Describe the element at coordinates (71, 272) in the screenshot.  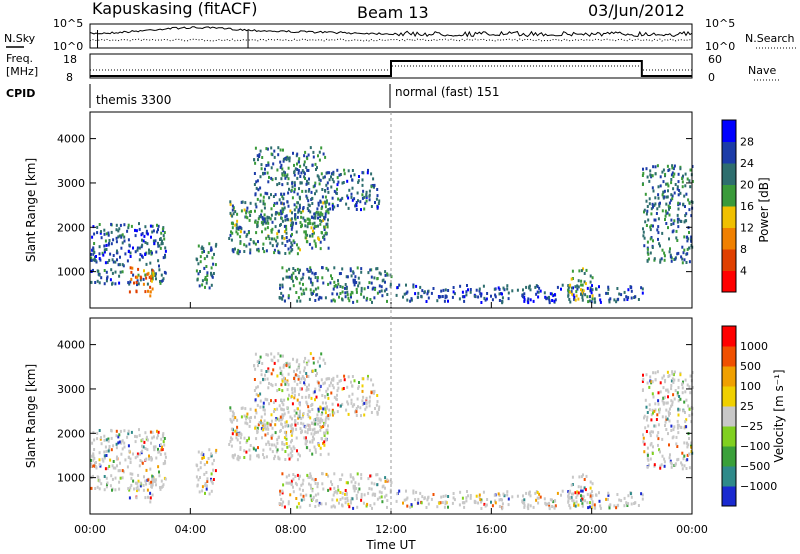
I see `y-tick-label: 1000` at that location.